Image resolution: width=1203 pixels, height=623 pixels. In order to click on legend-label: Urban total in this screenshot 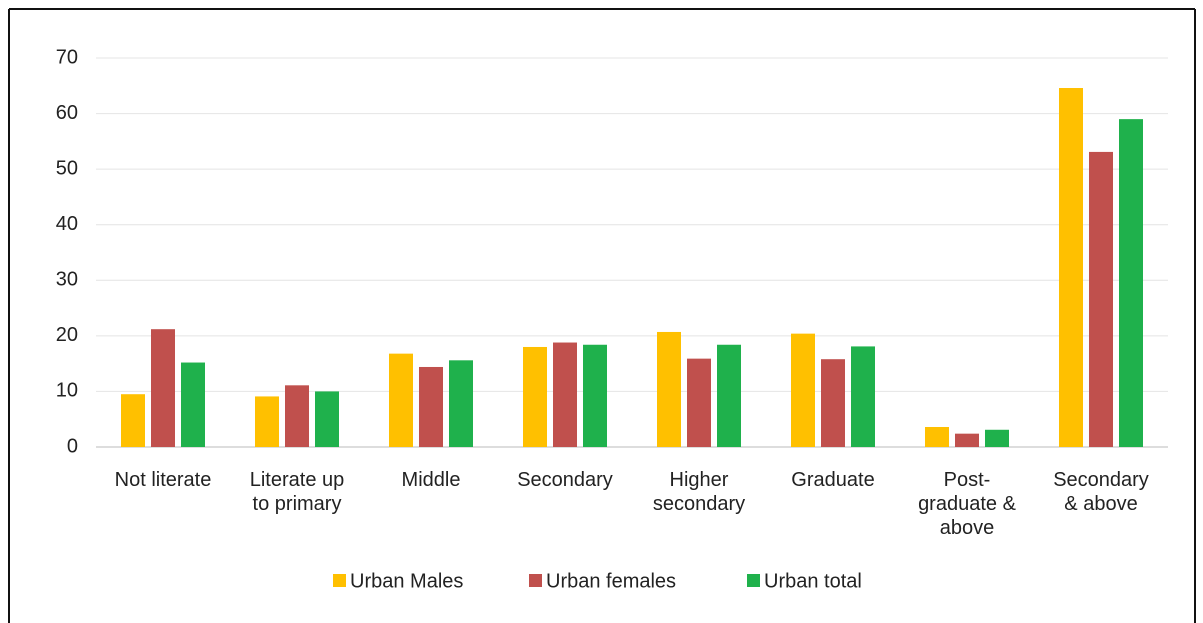, I will do `click(813, 581)`.